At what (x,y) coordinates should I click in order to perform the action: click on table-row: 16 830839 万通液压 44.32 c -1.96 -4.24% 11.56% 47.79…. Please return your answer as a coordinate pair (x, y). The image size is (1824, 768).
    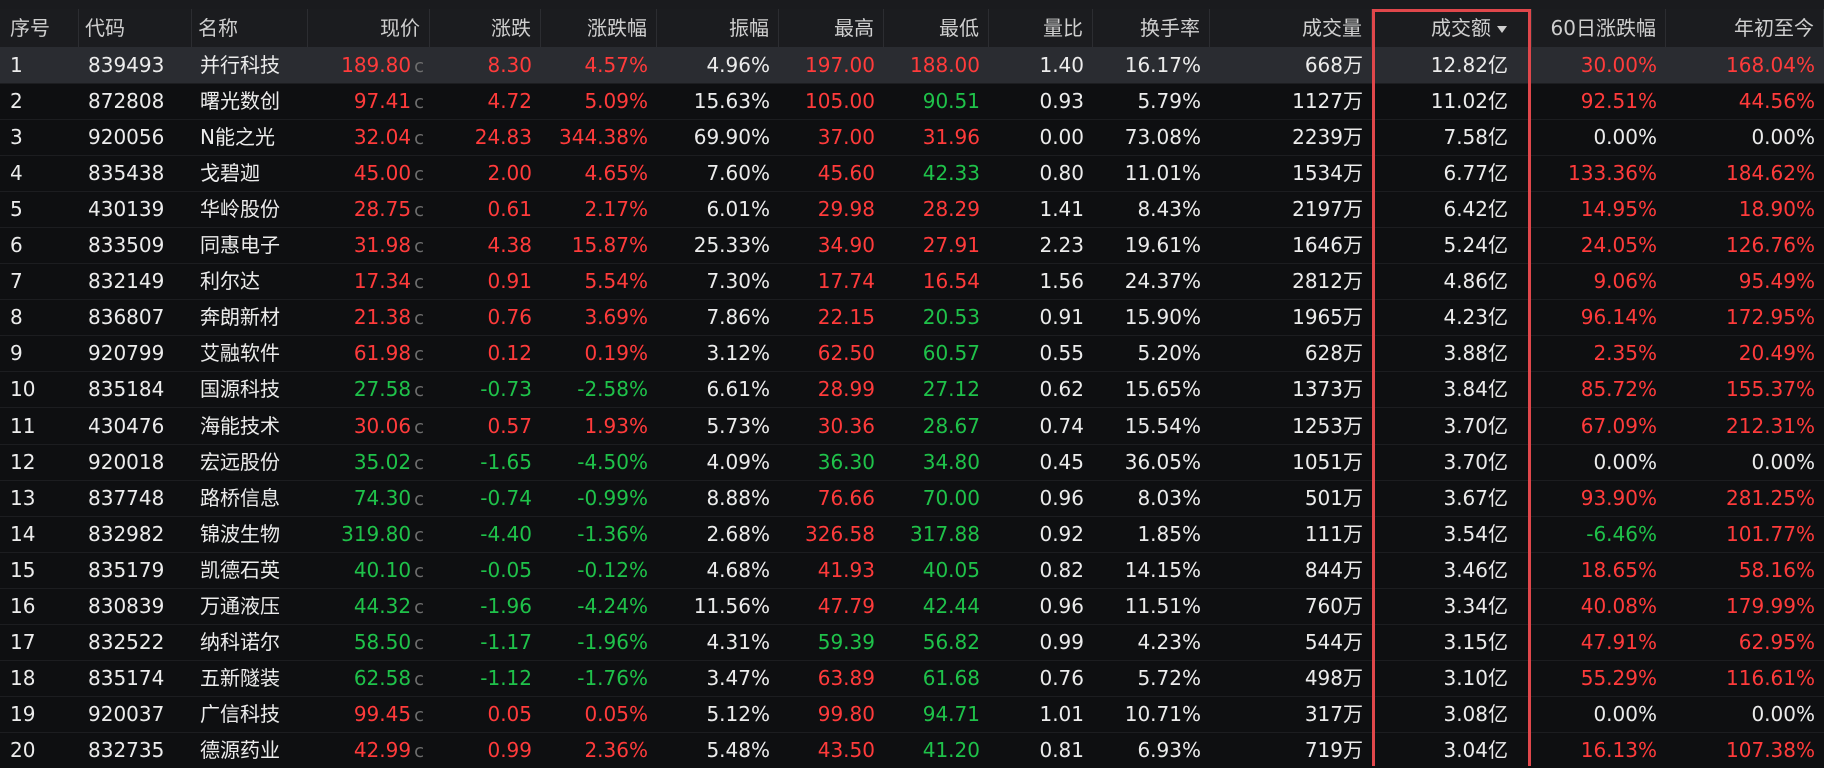
    Looking at the image, I should click on (912, 606).